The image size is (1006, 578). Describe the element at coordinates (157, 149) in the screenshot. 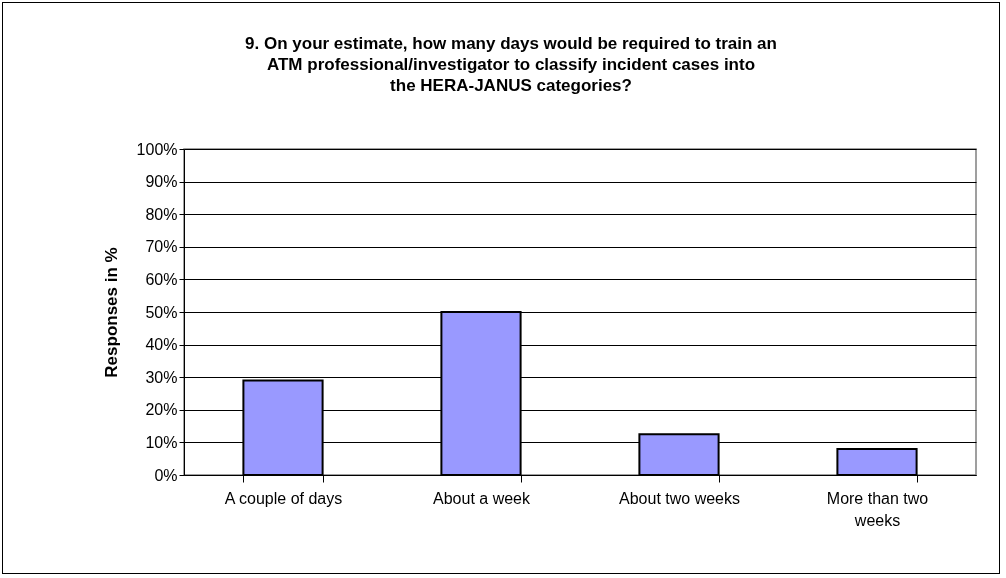

I see `y-tick-label: 100%` at that location.